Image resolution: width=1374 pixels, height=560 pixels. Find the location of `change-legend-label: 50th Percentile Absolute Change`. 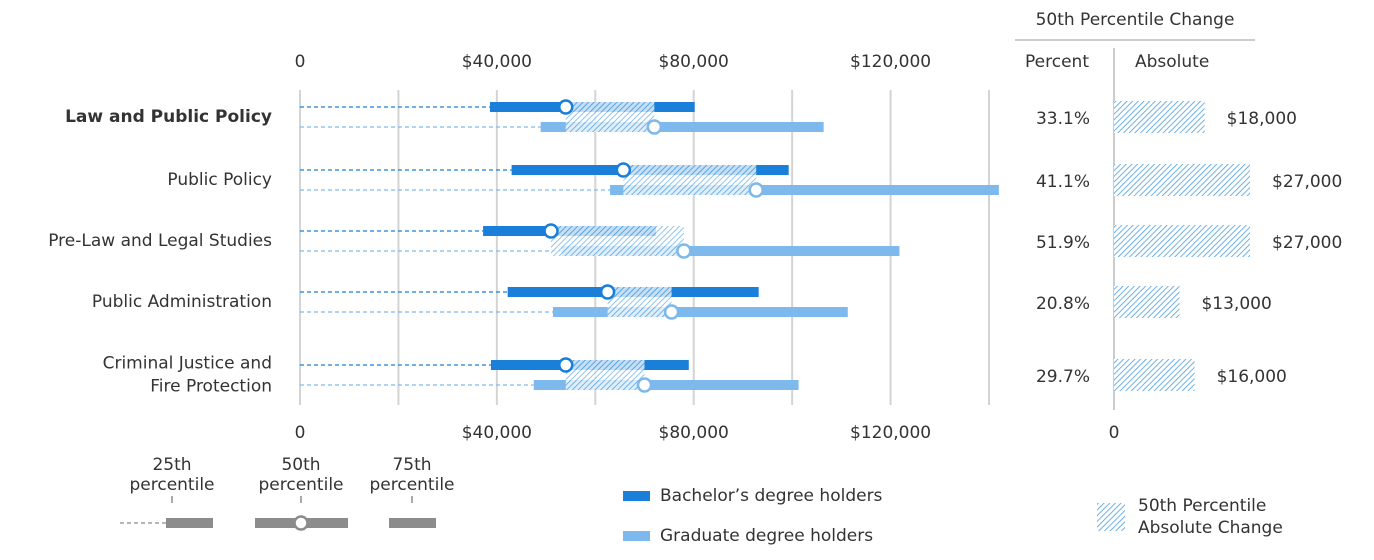

change-legend-label: 50th Percentile Absolute Change is located at coordinates (1210, 517).